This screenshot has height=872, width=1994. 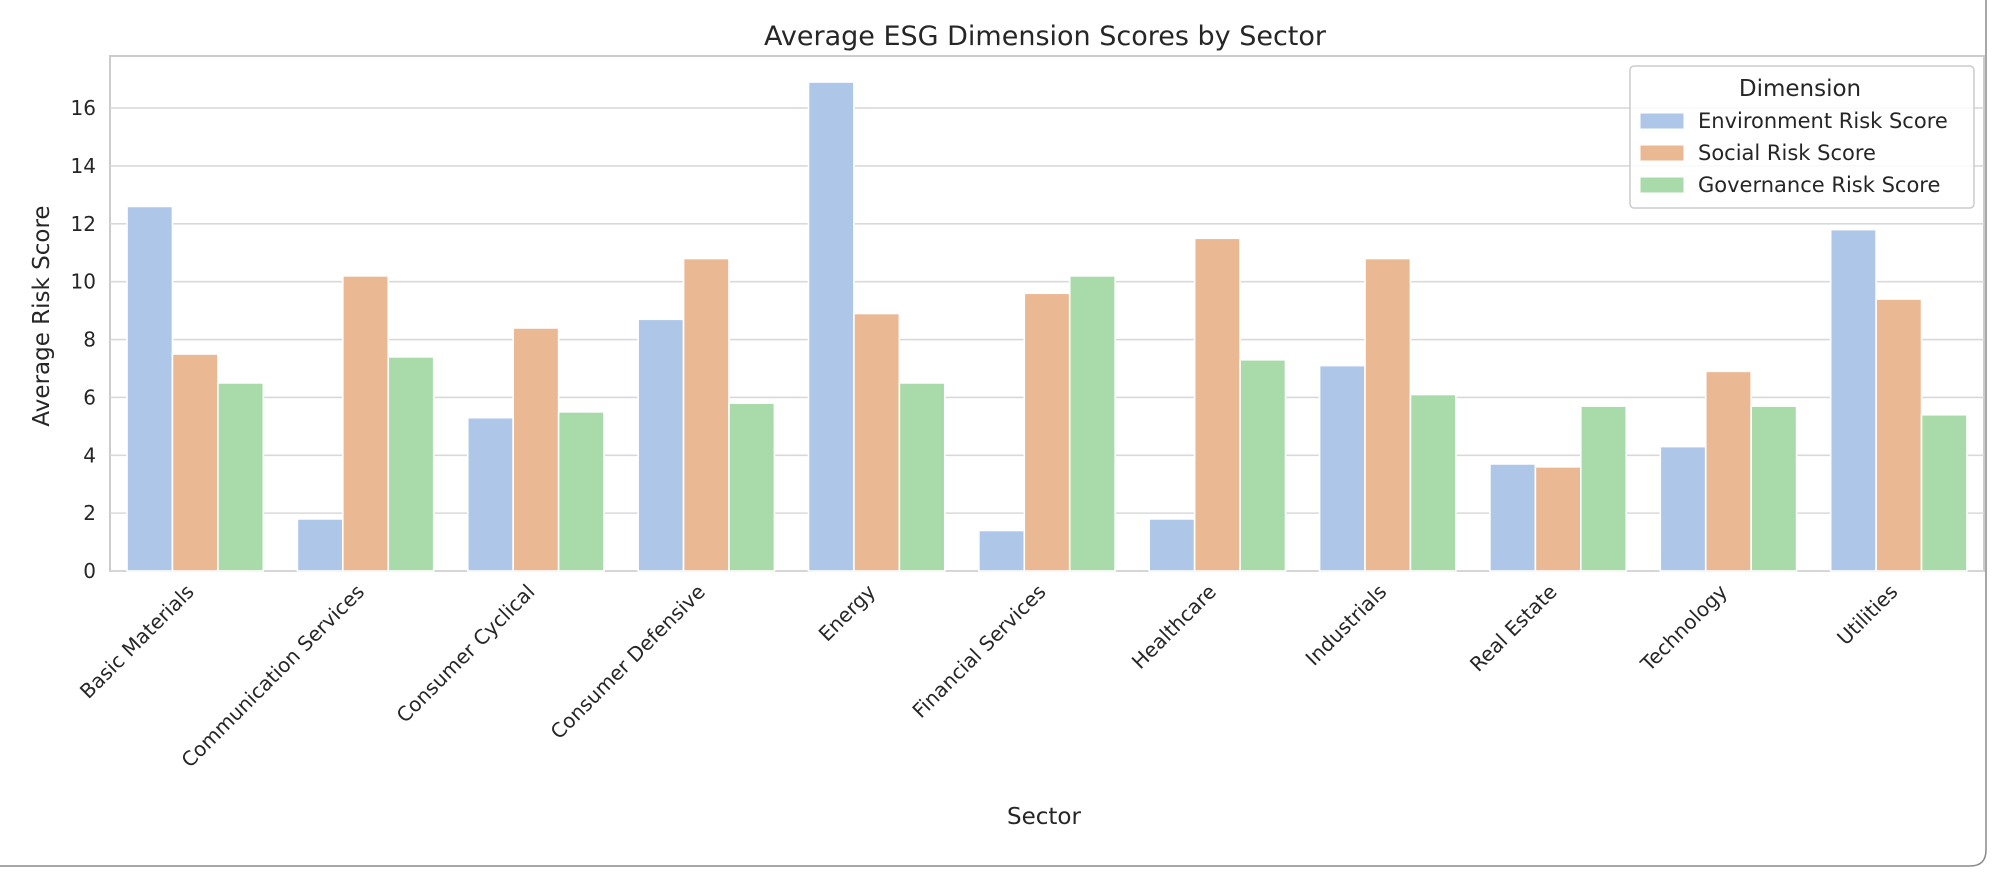 I want to click on bar-social-risk-score-communication-services, so click(x=366, y=423).